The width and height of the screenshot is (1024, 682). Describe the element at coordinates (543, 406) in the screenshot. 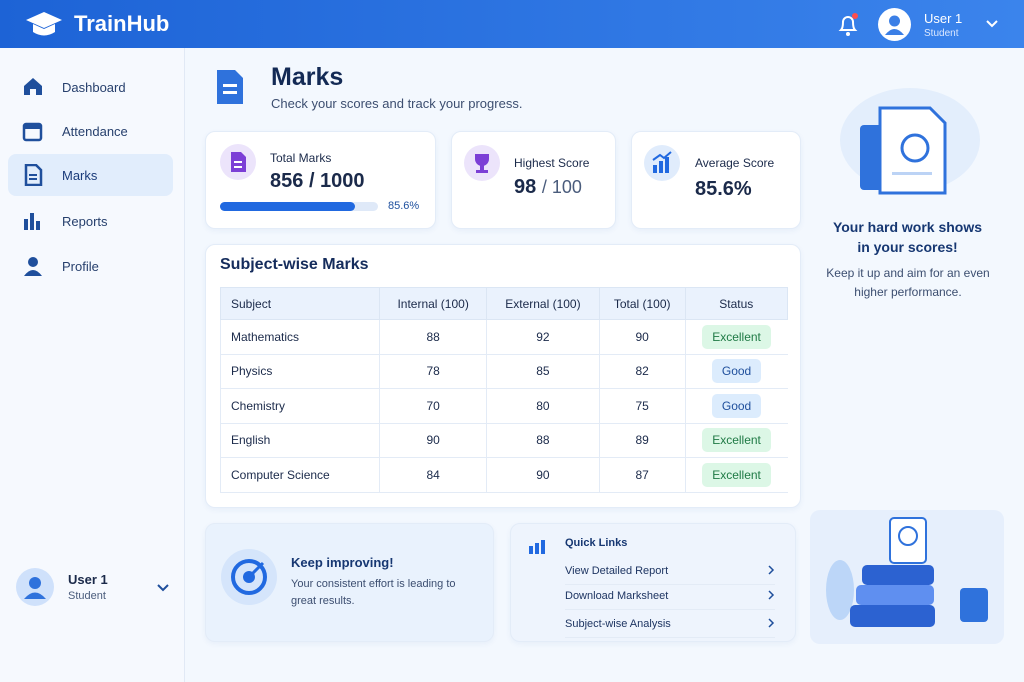

I see `cell-external: 80` at that location.